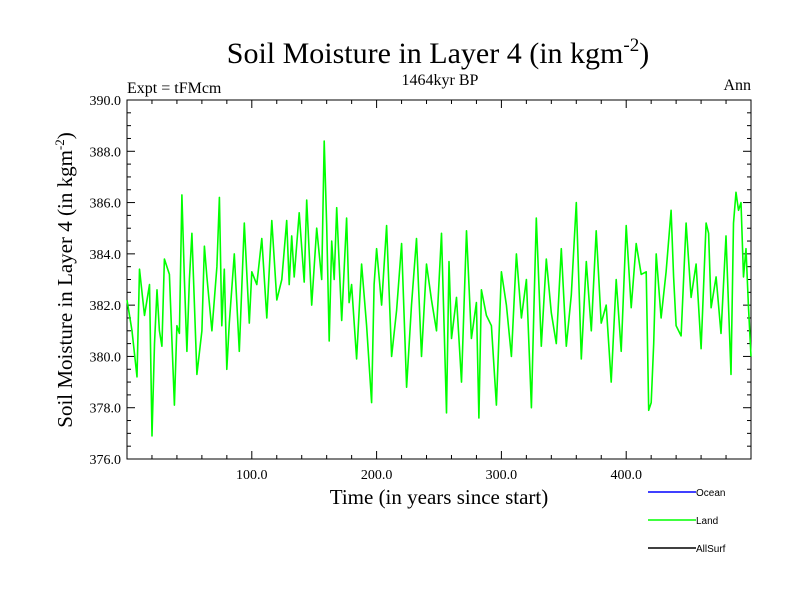 This screenshot has width=800, height=600. I want to click on y-tick-label: 378.0, so click(106, 409).